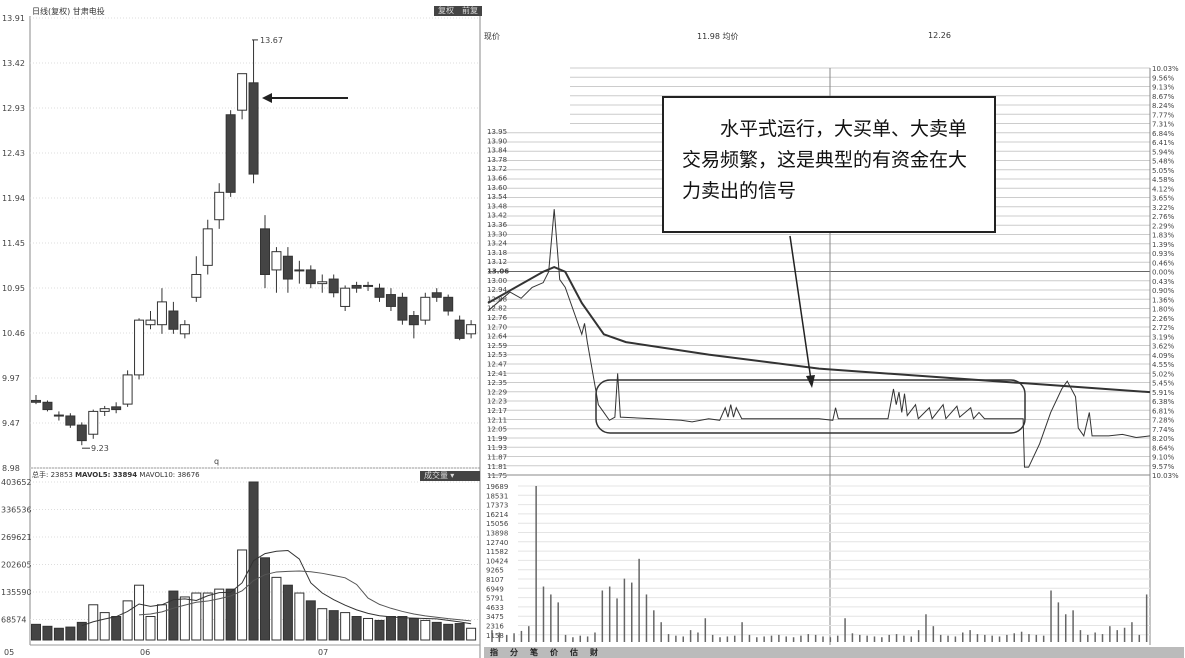 The height and width of the screenshot is (658, 1185). I want to click on pct-tick-label: 3.22%, so click(1163, 208).